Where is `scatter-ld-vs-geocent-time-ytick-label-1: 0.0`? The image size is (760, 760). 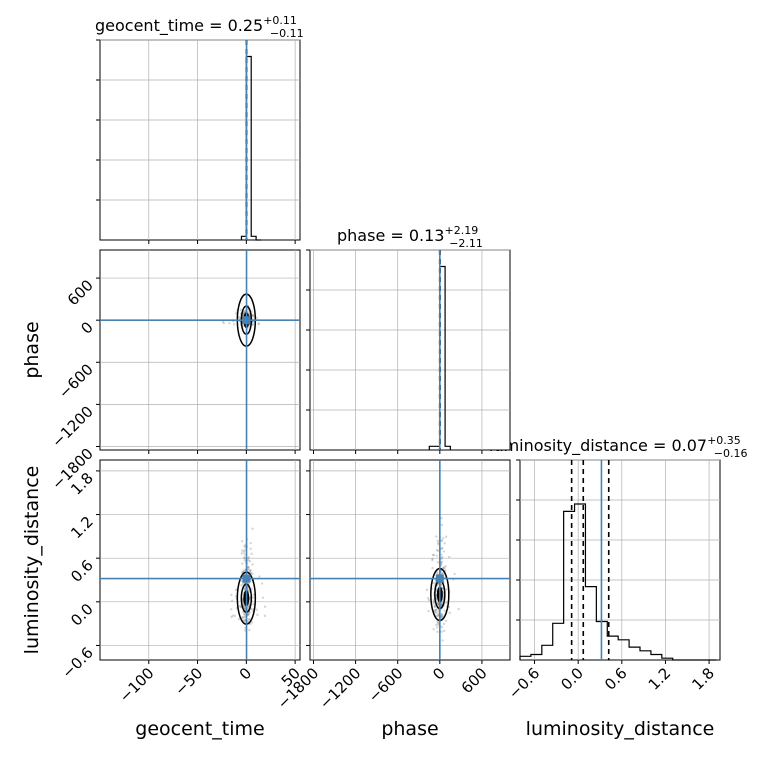
scatter-ld-vs-geocent-time-ytick-label-1: 0.0 is located at coordinates (82, 615).